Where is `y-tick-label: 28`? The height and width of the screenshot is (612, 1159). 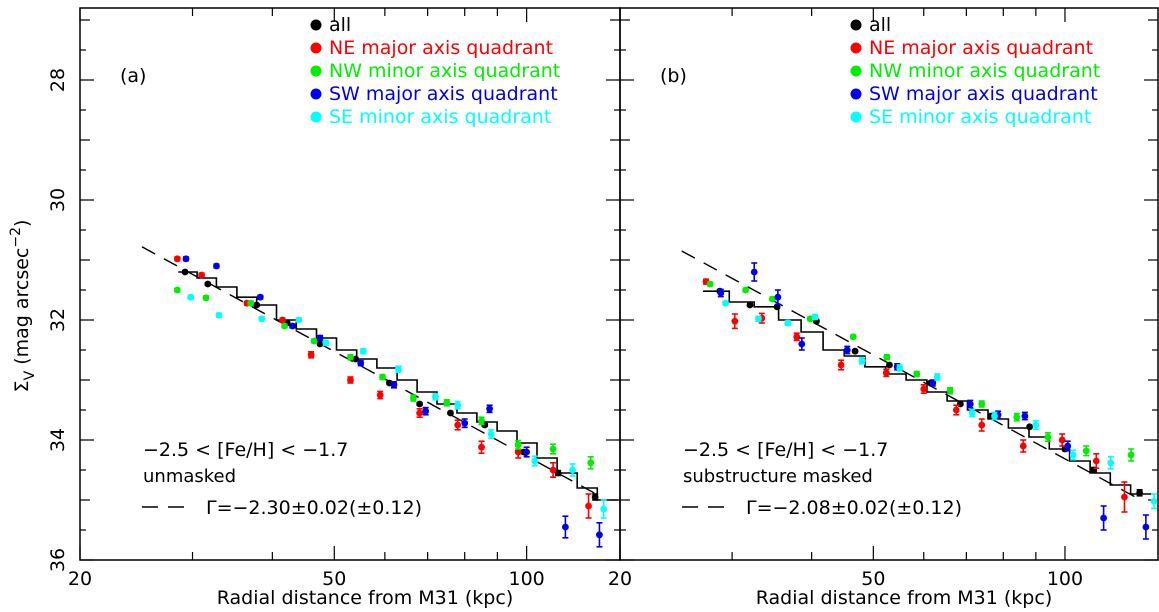
y-tick-label: 28 is located at coordinates (58, 80).